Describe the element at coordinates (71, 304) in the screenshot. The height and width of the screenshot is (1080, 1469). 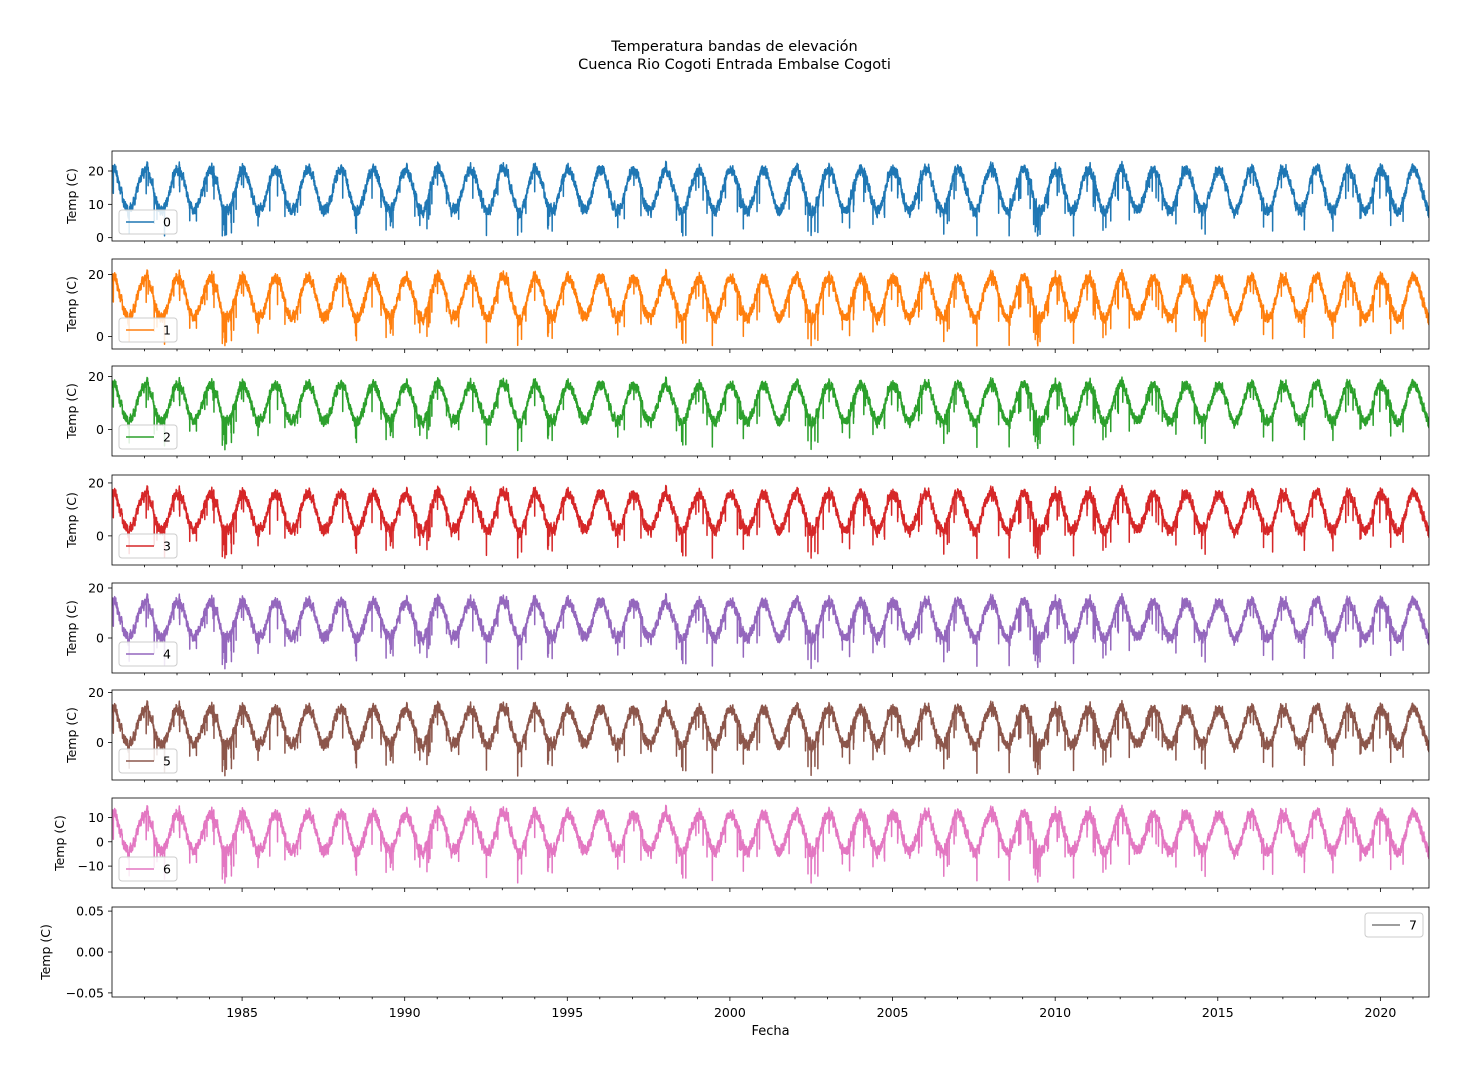
I see `y-axis-label-1: Temp (C)` at that location.